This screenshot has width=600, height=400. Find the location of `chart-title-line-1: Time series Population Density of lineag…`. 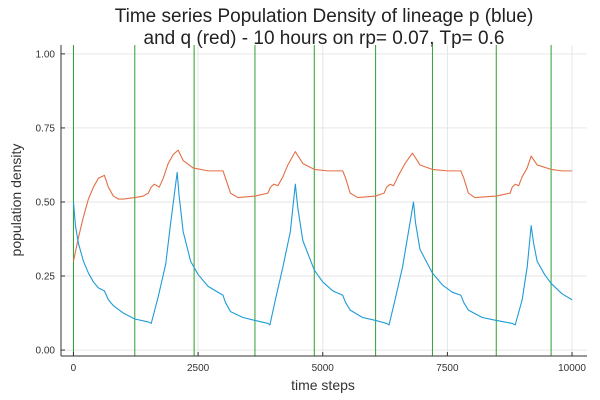

chart-title-line-1: Time series Population Density of lineag… is located at coordinates (324, 16).